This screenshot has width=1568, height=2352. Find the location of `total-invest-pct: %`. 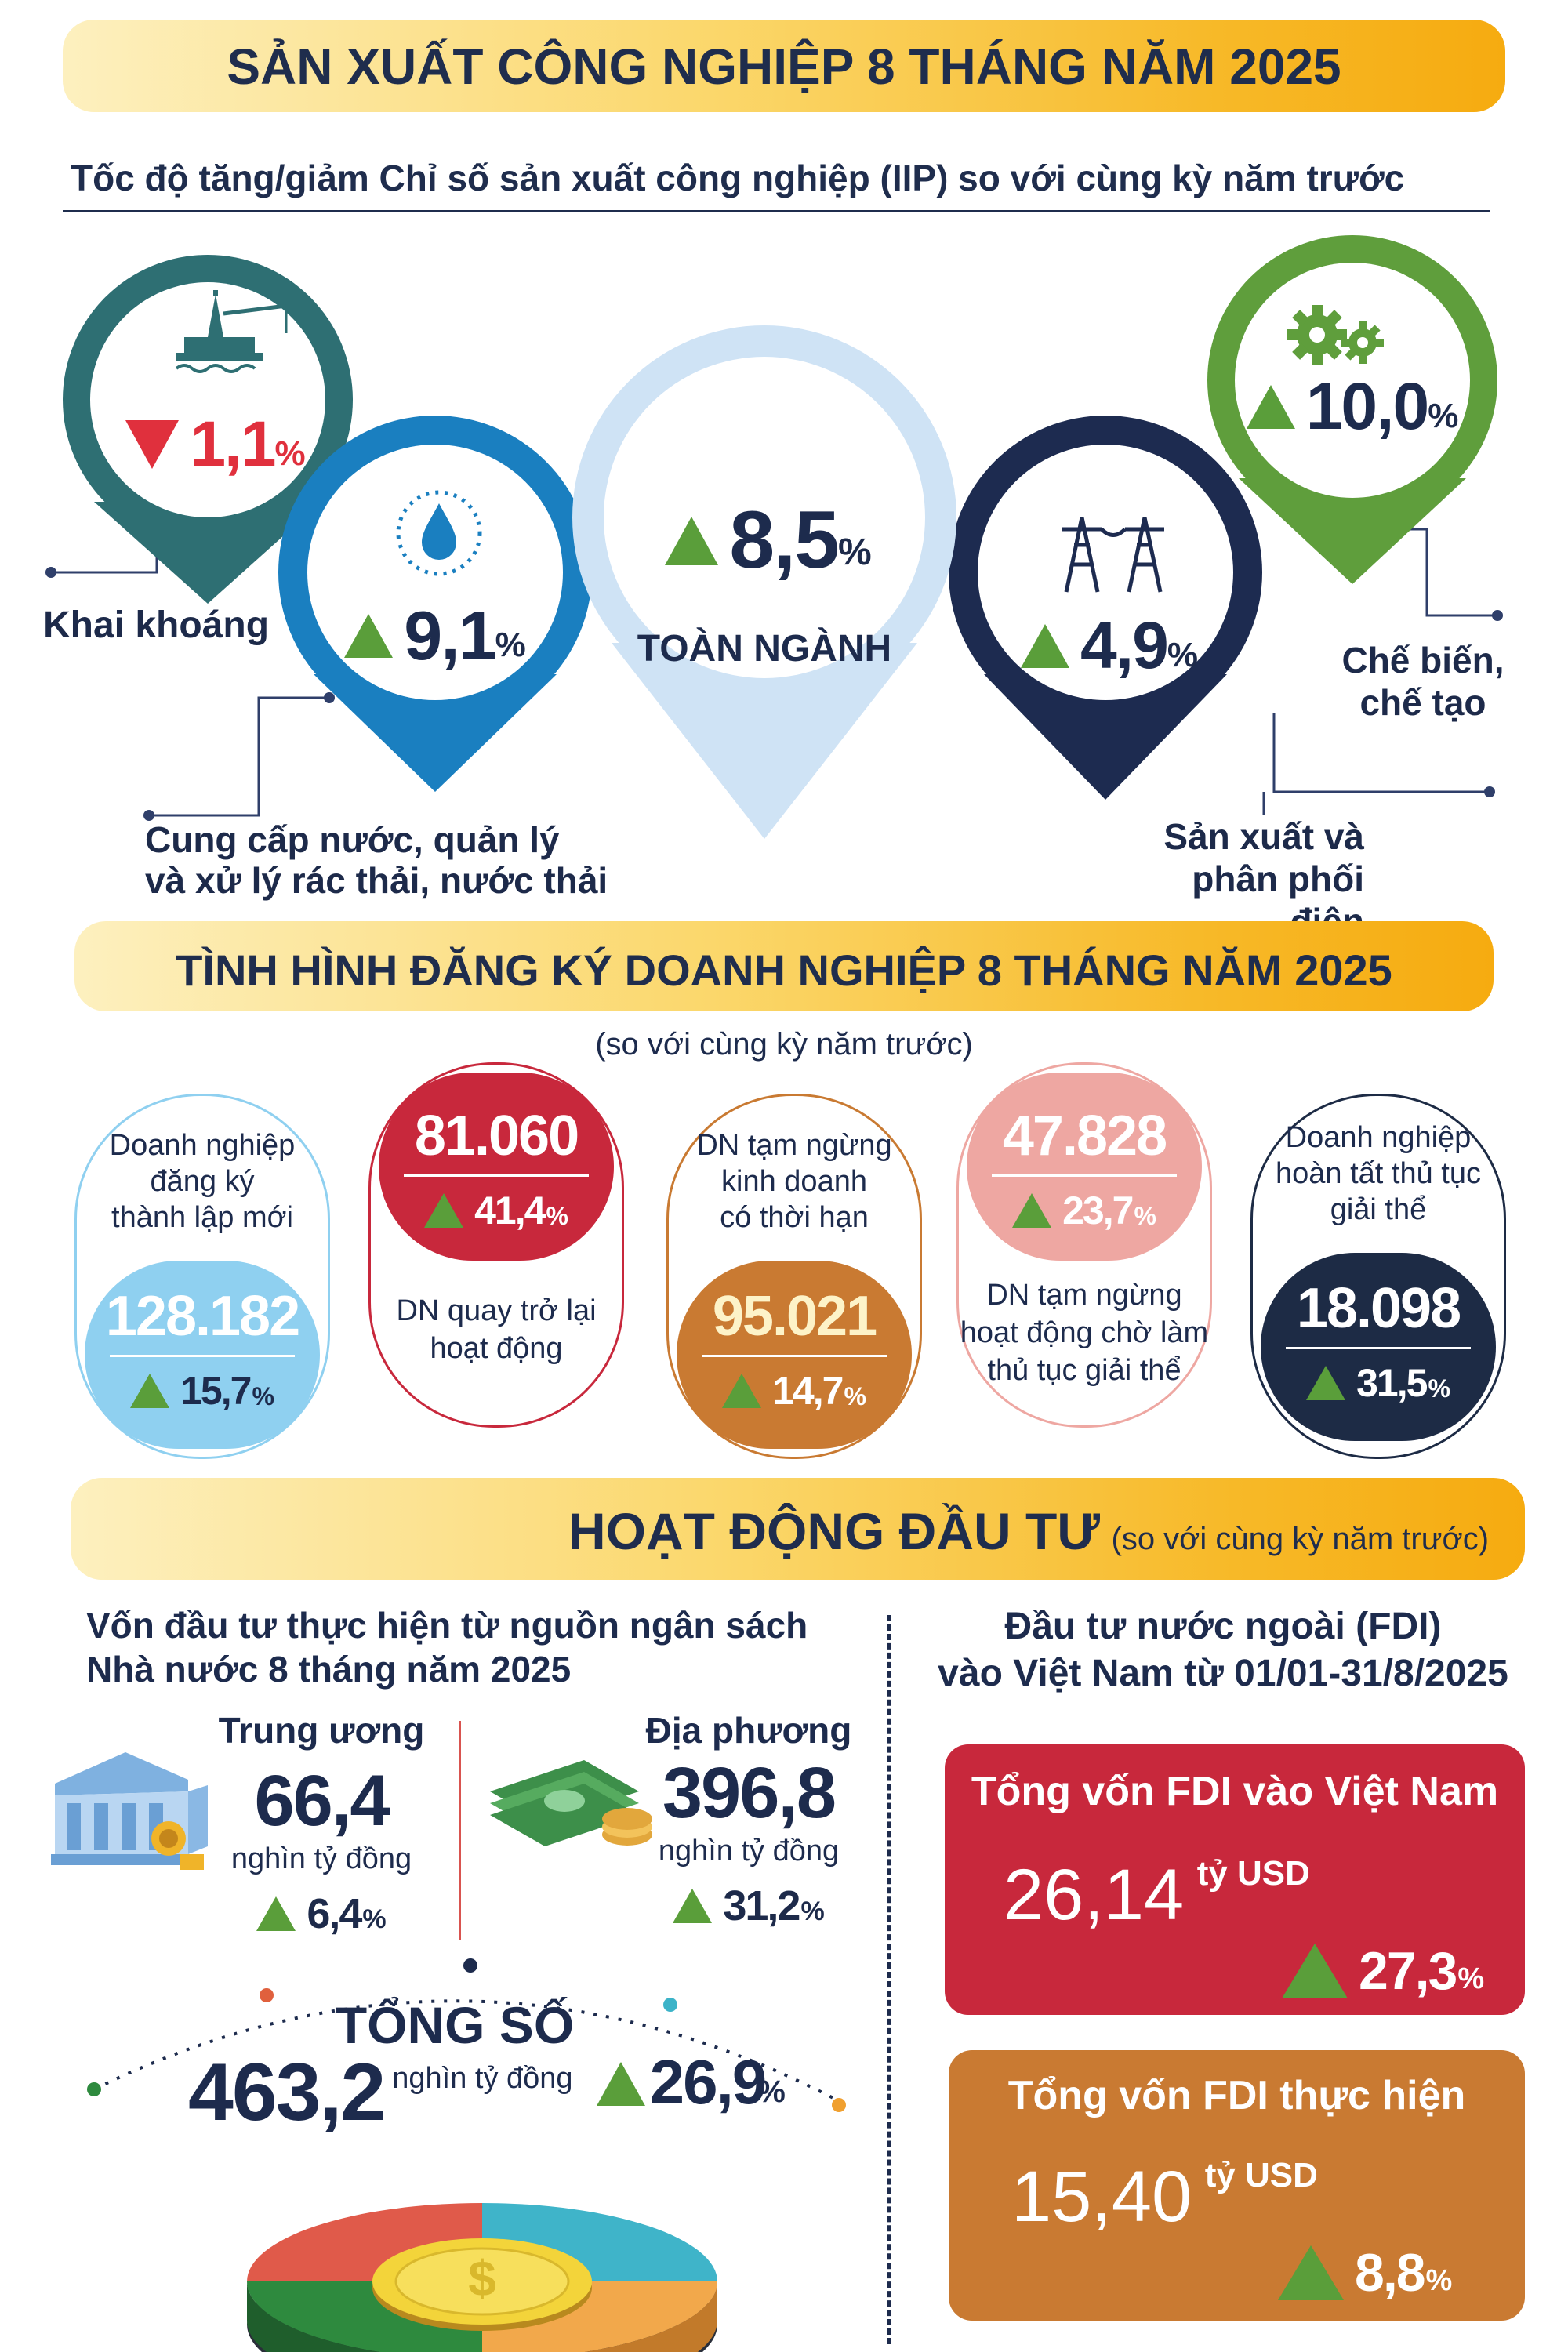

total-invest-pct: % is located at coordinates (771, 2091).